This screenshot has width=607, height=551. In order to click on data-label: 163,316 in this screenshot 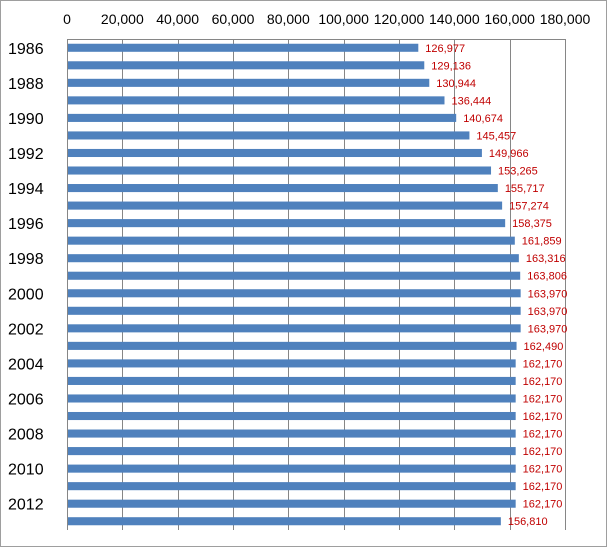, I will do `click(546, 259)`.